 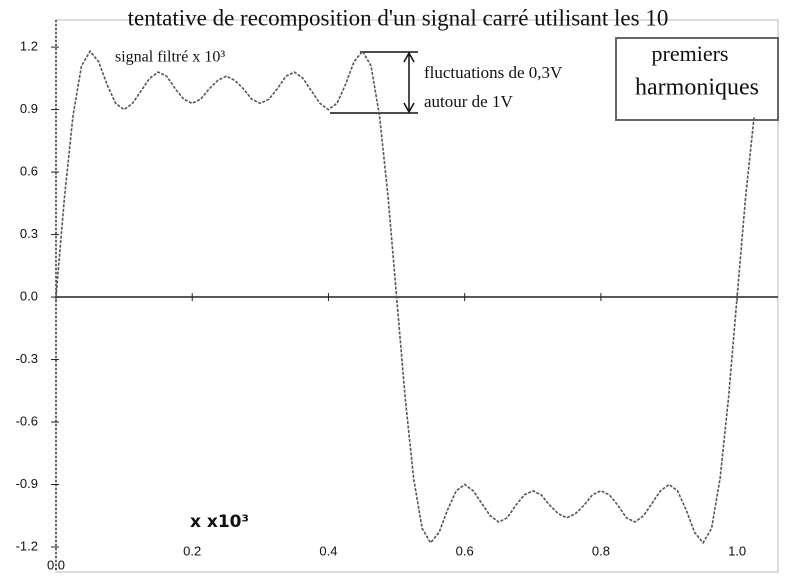 I want to click on y-tick-label: -0.9, so click(x=27, y=483).